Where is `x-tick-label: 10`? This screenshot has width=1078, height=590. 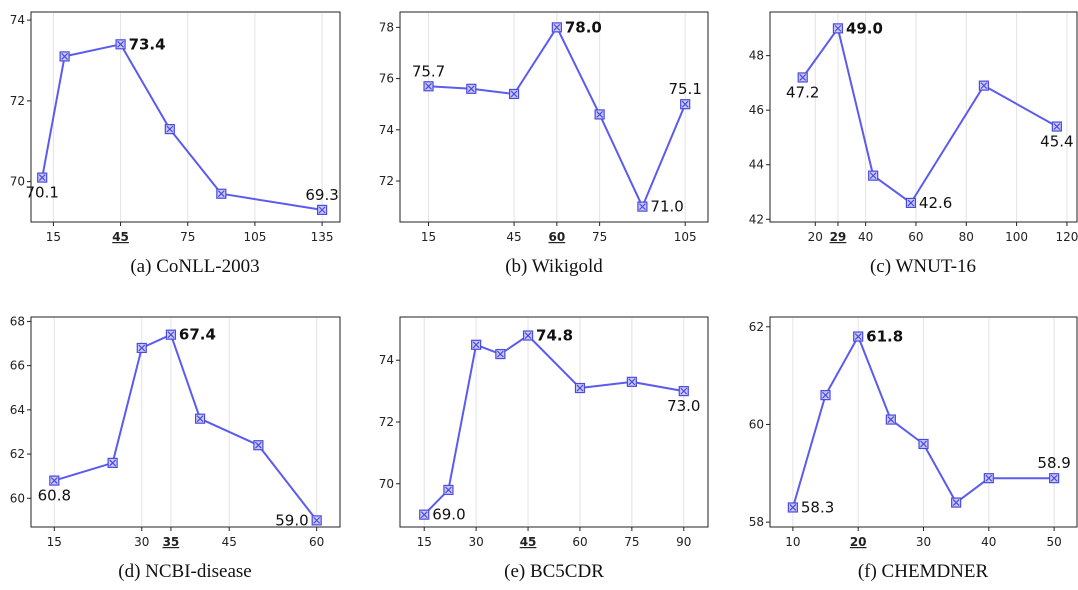
x-tick-label: 10 is located at coordinates (792, 542).